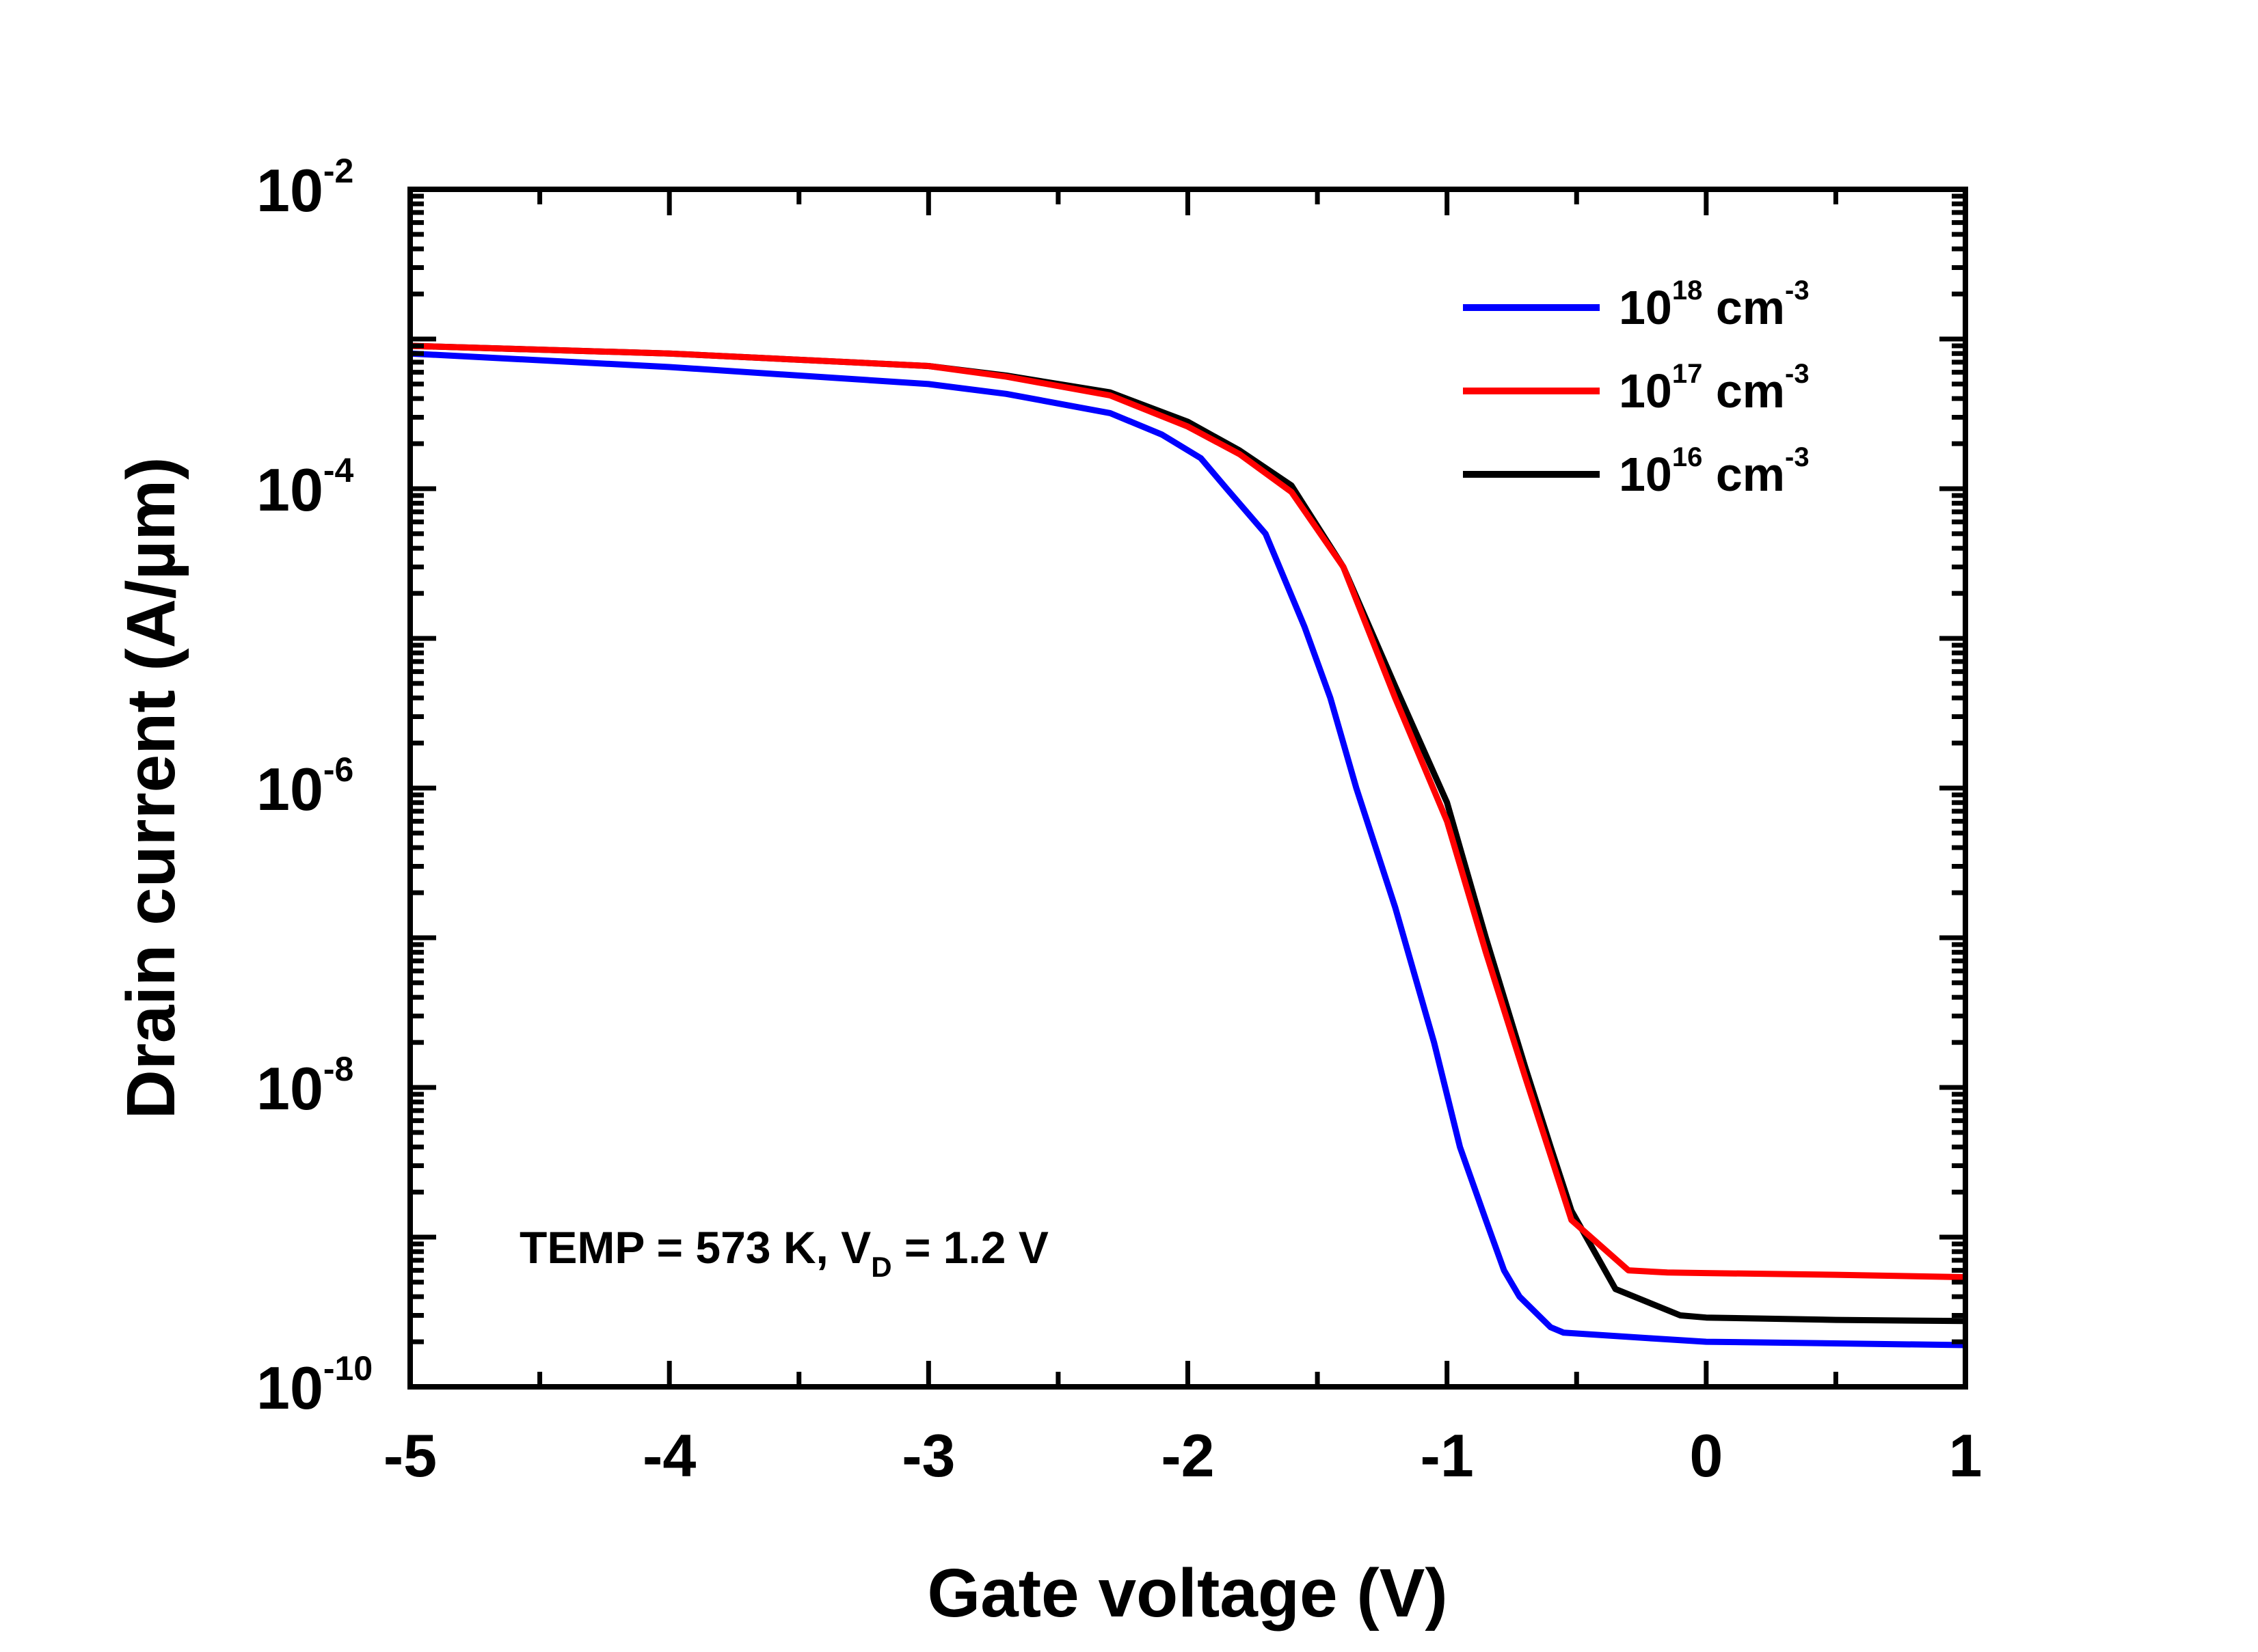 The image size is (2258, 1652). I want to click on x-tick-label: -4, so click(670, 1455).